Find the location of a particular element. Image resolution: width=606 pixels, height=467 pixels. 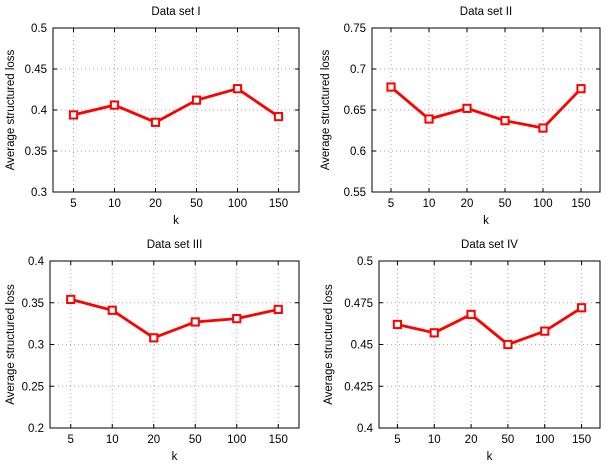

chart-title: Data set III is located at coordinates (175, 245).